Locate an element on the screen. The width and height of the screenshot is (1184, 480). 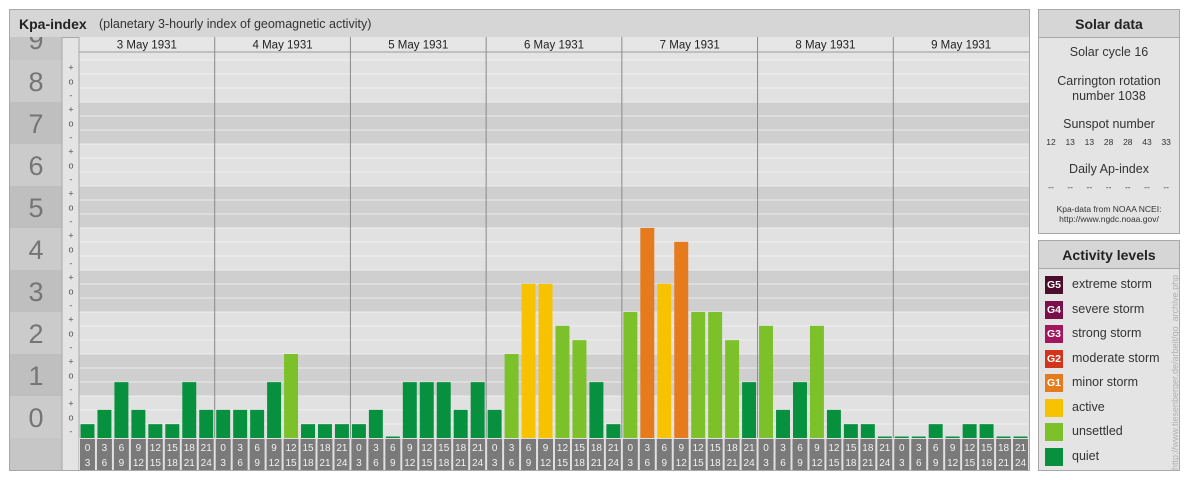
legend-label: quiet is located at coordinates (1086, 455).